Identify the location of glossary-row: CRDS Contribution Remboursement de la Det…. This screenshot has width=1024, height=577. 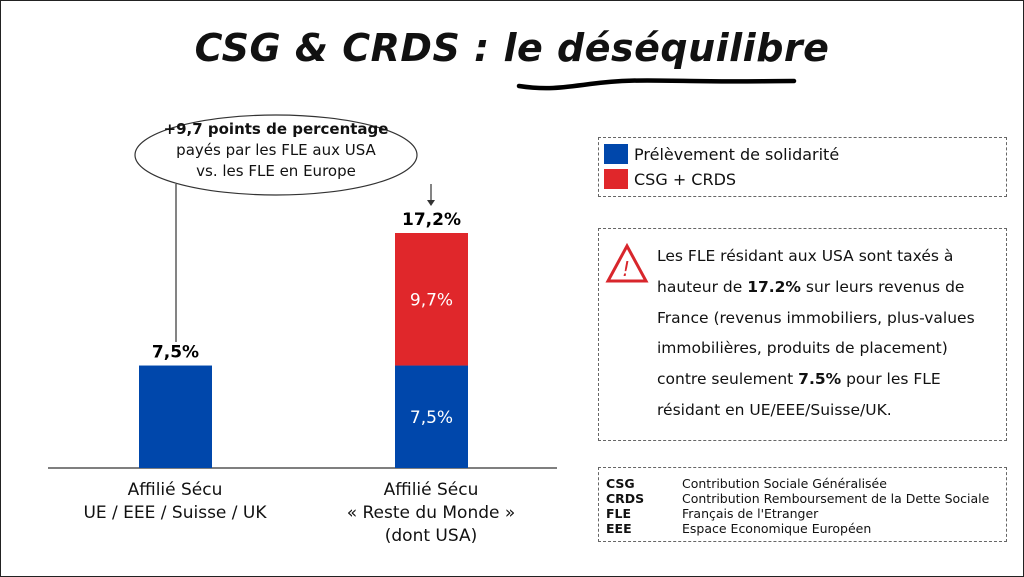
(797, 498).